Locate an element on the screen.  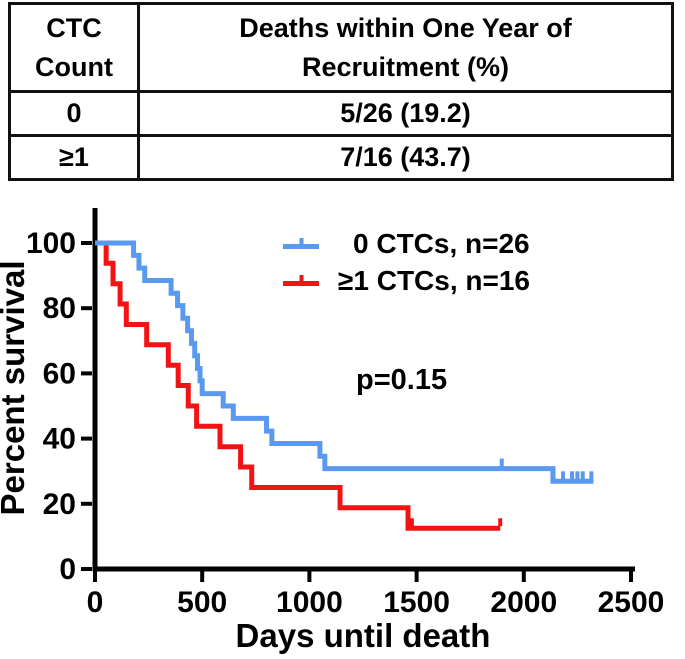
header-line: Count is located at coordinates (74, 66).